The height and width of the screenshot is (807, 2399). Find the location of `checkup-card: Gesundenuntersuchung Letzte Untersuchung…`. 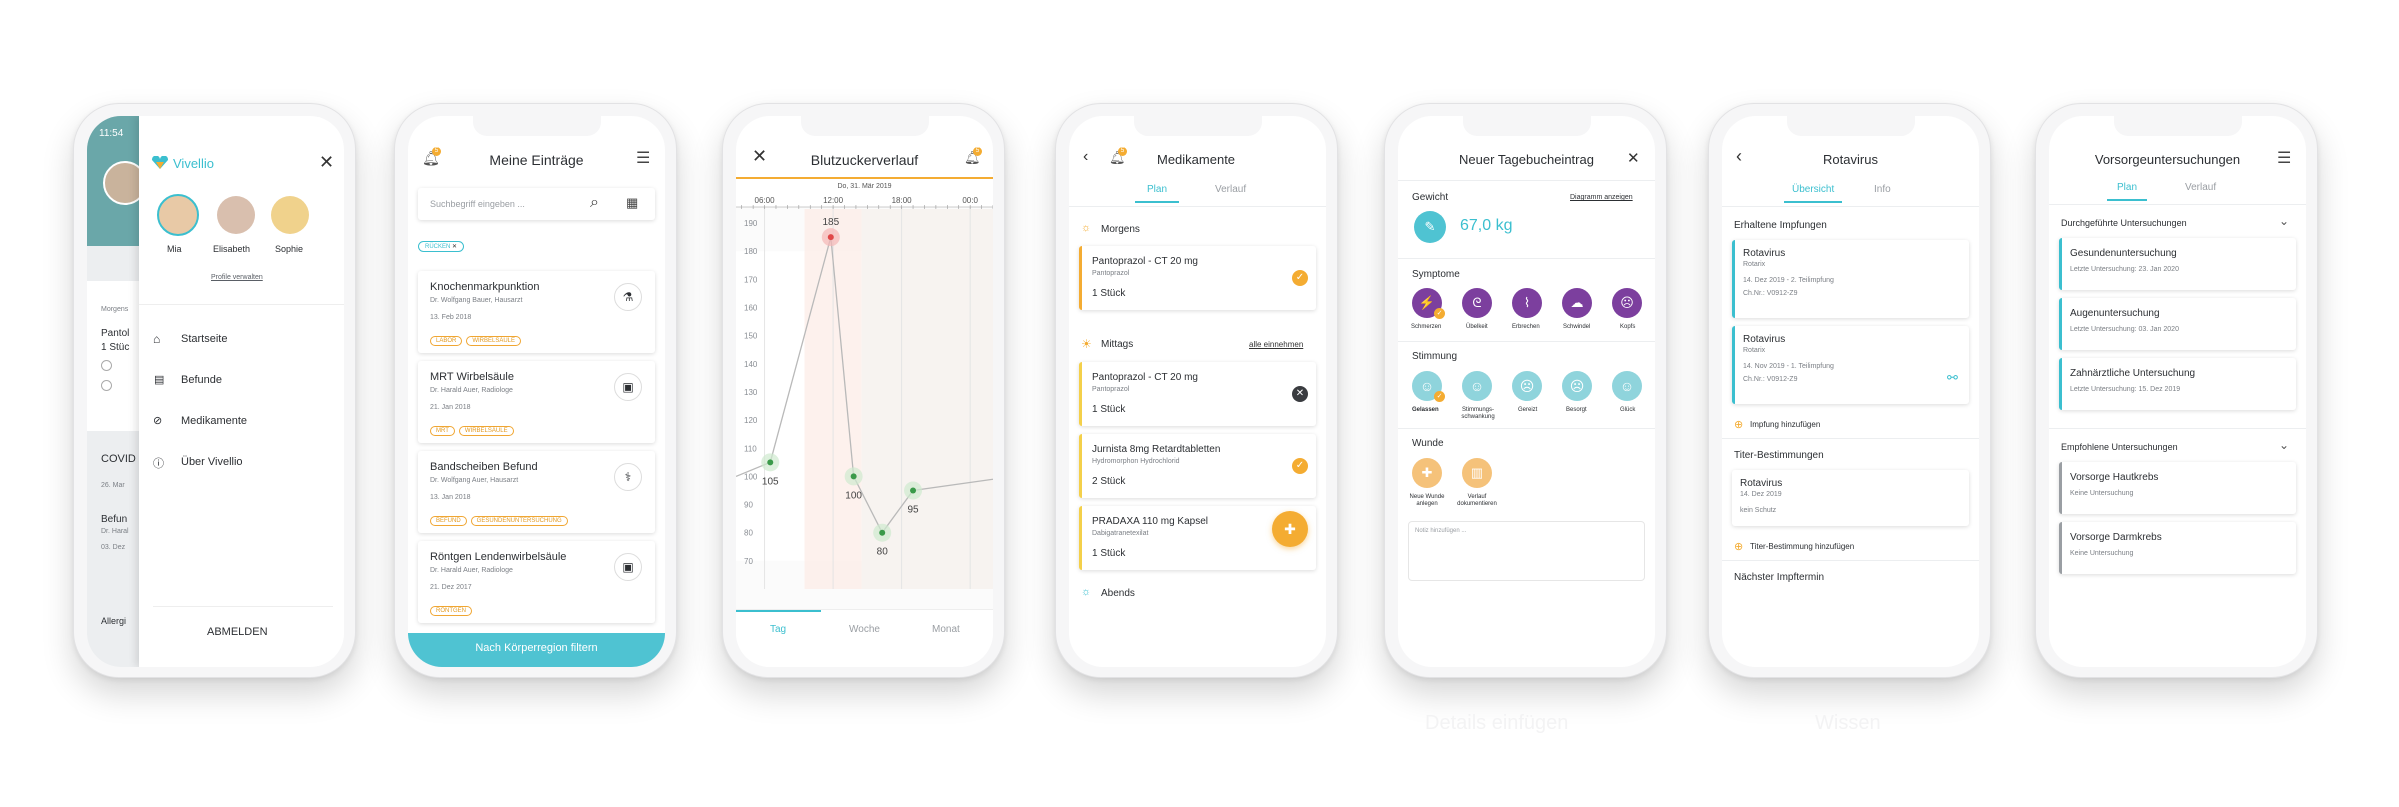

checkup-card: Gesundenuntersuchung Letzte Untersuchung… is located at coordinates (2177, 264).